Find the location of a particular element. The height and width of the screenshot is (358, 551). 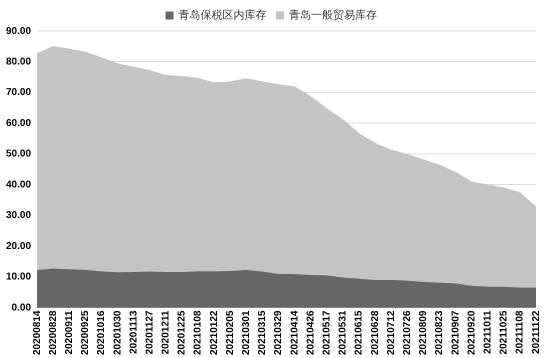

x-tick-label: 20210726 is located at coordinates (407, 333).